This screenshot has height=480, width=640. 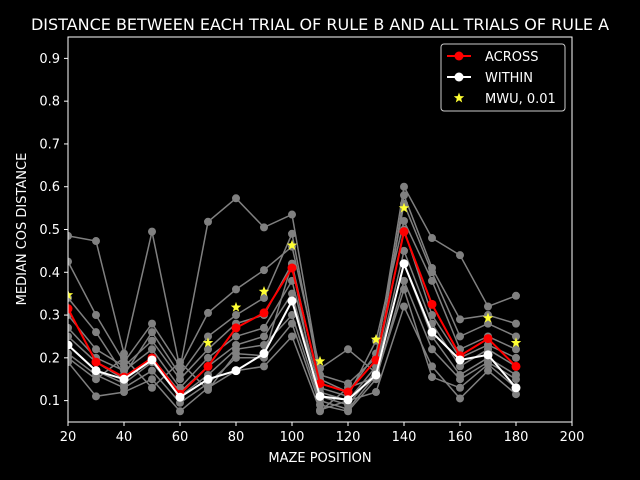 What do you see at coordinates (572, 437) in the screenshot?
I see `x-tick-label: 200` at bounding box center [572, 437].